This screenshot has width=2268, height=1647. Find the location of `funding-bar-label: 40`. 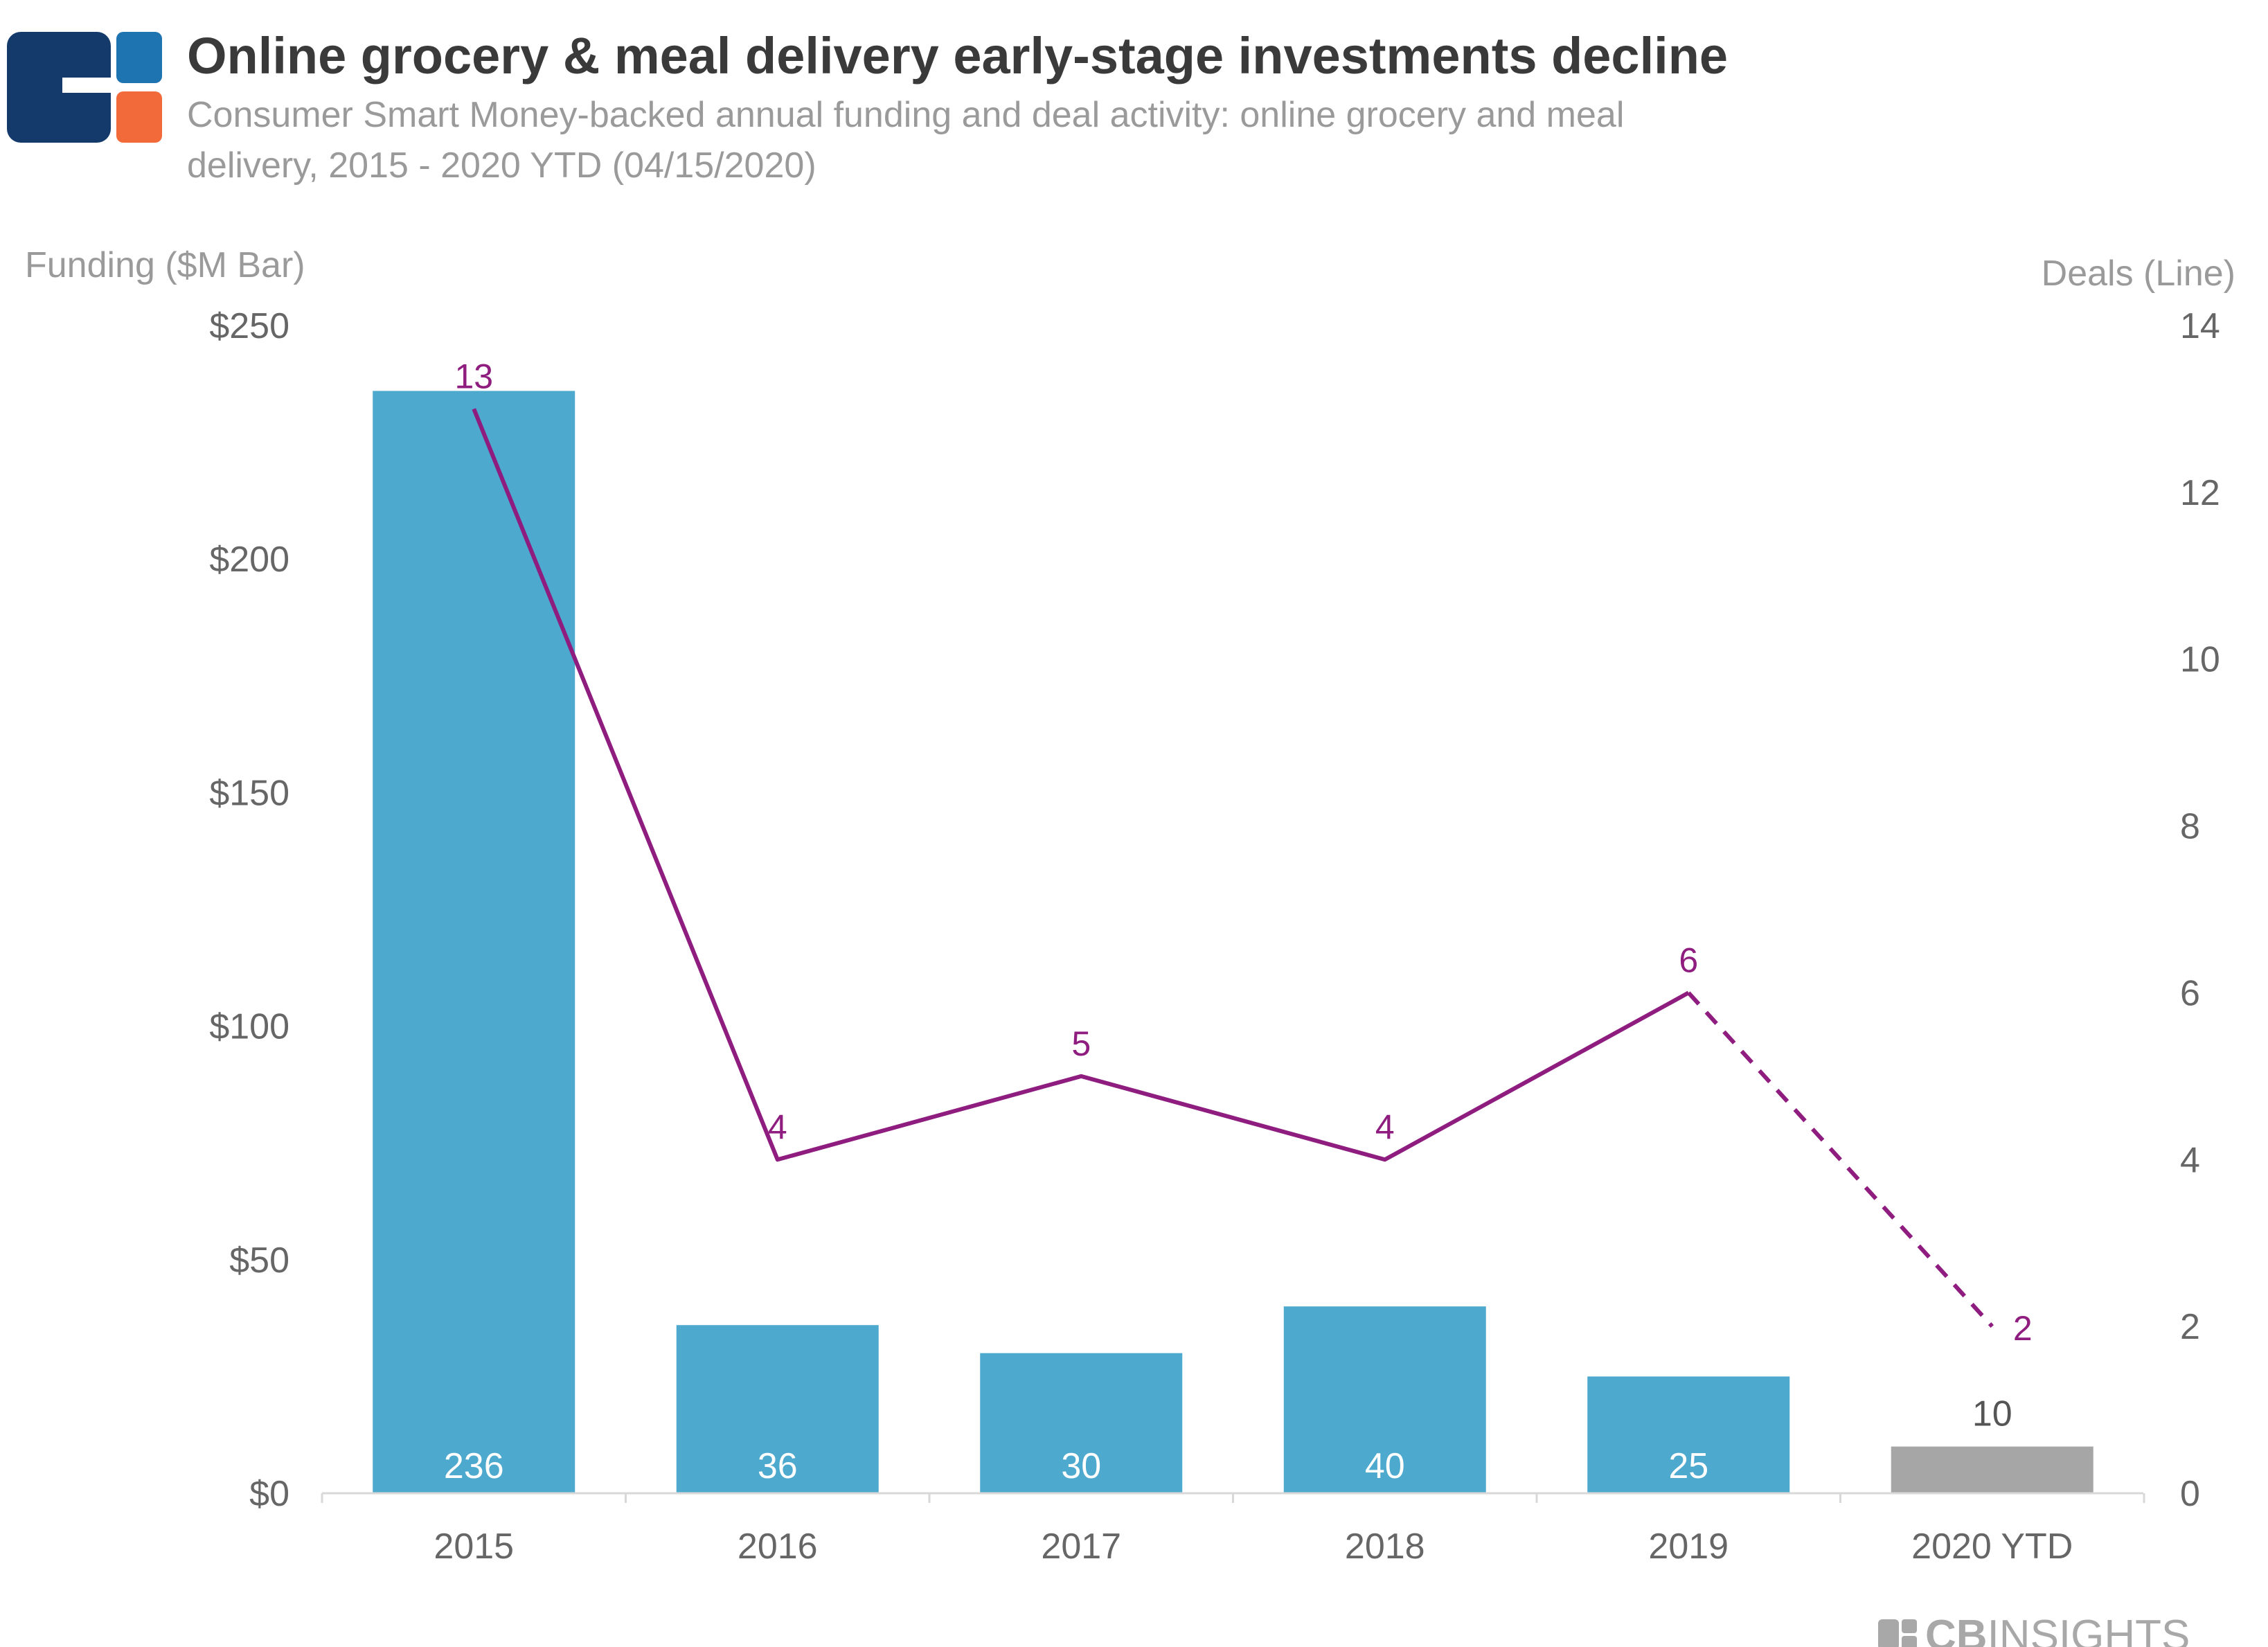

funding-bar-label: 40 is located at coordinates (1385, 1466).